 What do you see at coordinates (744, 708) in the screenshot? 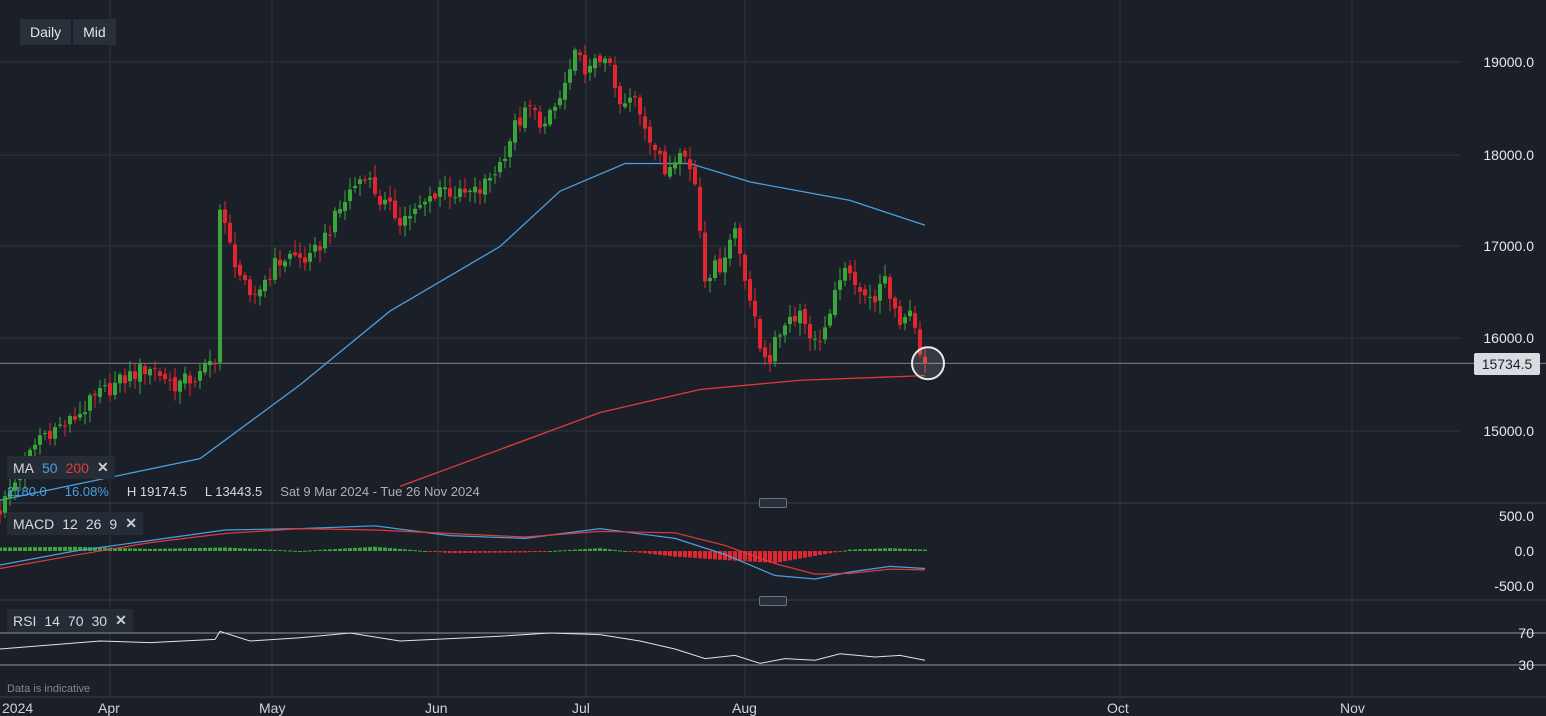
I see `time-tick: Aug` at bounding box center [744, 708].